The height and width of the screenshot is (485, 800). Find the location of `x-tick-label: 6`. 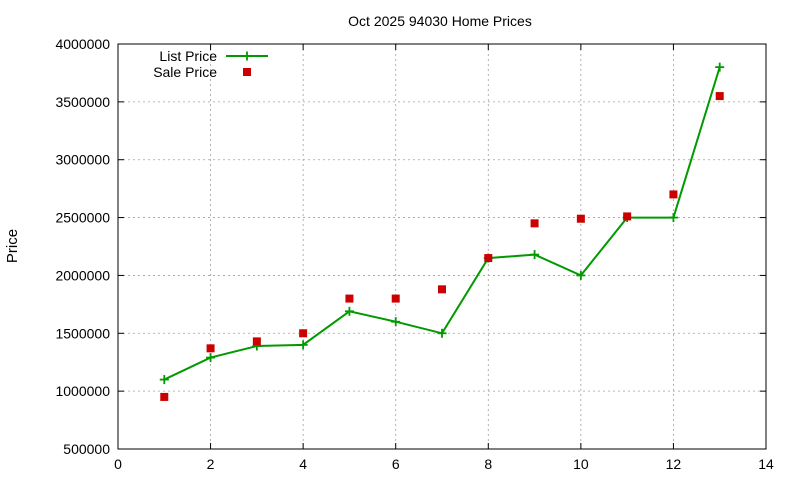

x-tick-label: 6 is located at coordinates (396, 464).